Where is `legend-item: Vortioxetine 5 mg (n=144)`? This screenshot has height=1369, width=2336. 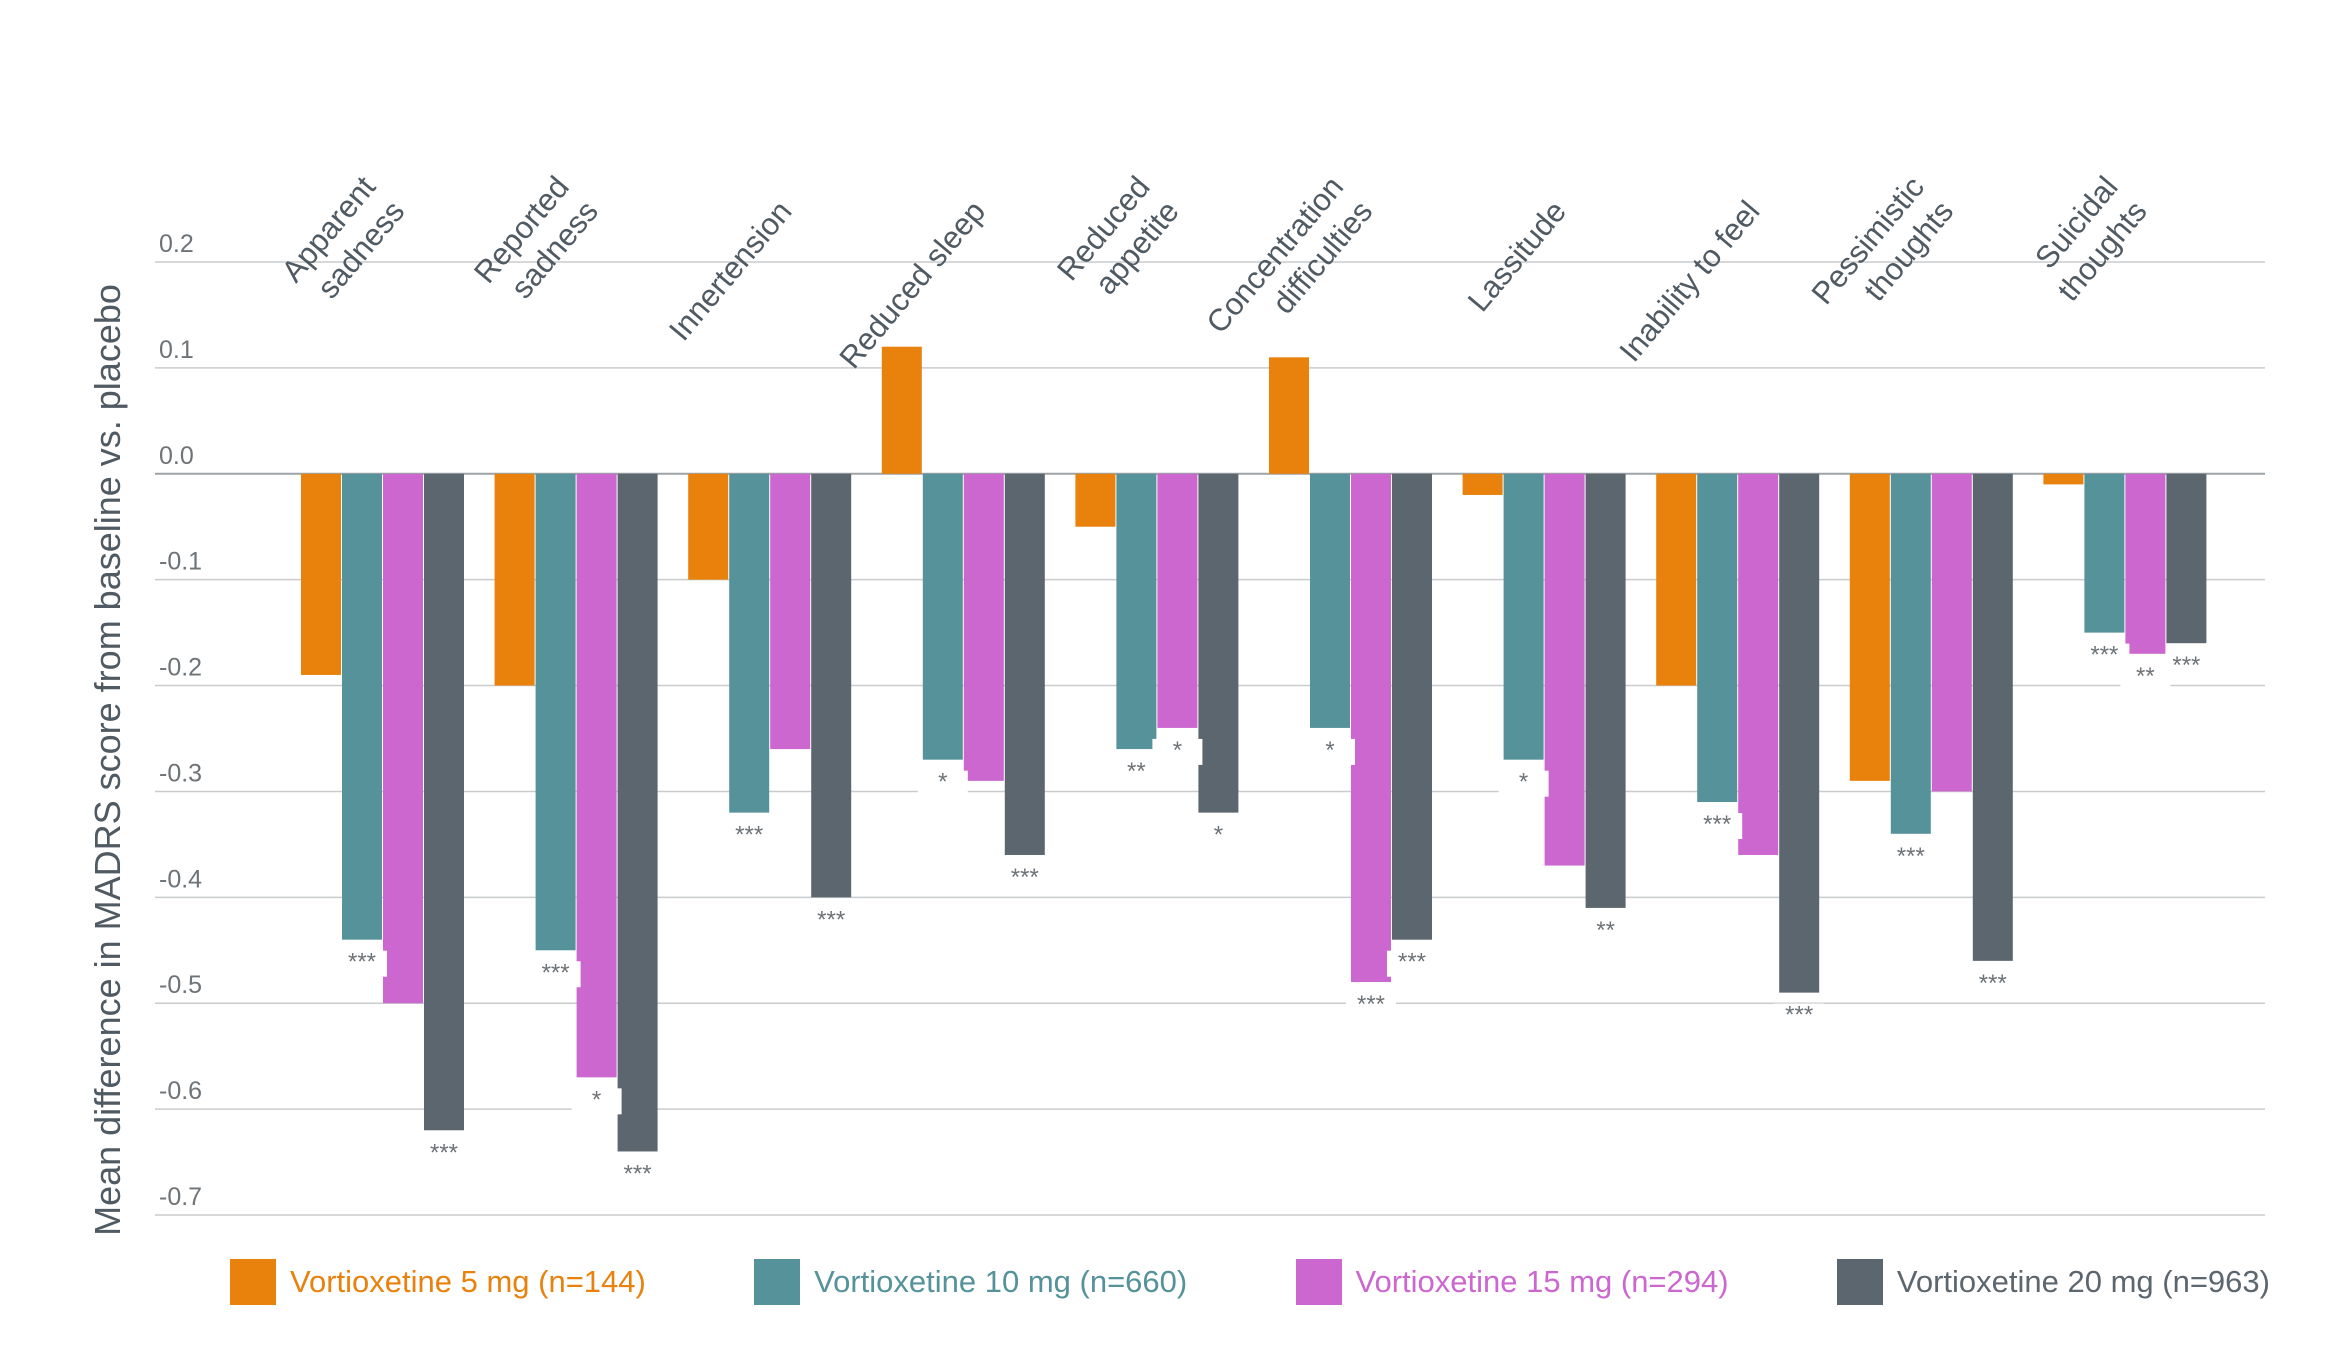
legend-item: Vortioxetine 5 mg (n=144) is located at coordinates (438, 1282).